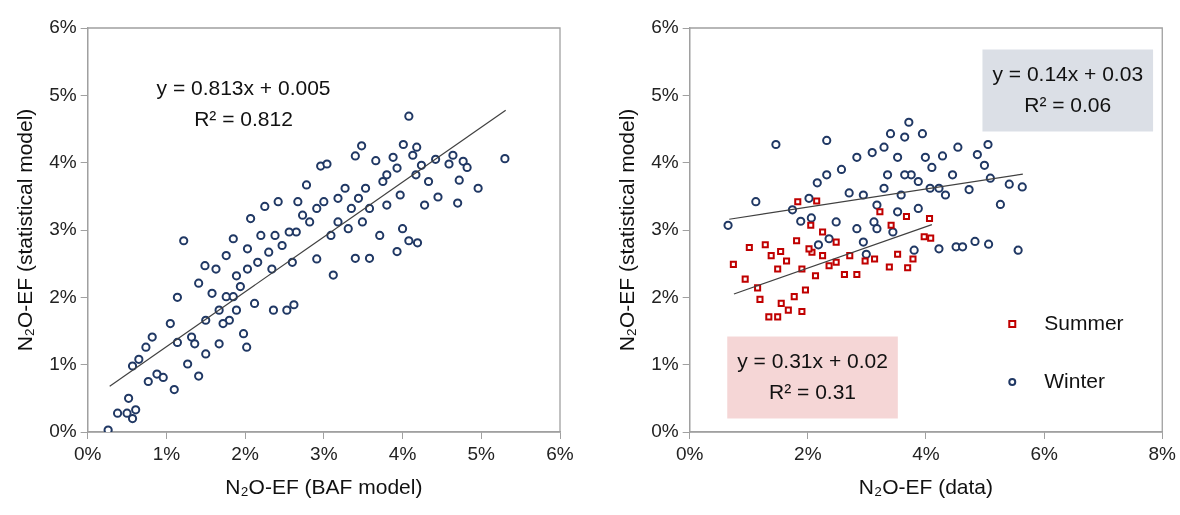  I want to click on x-tick-label: 1%, so click(166, 453).